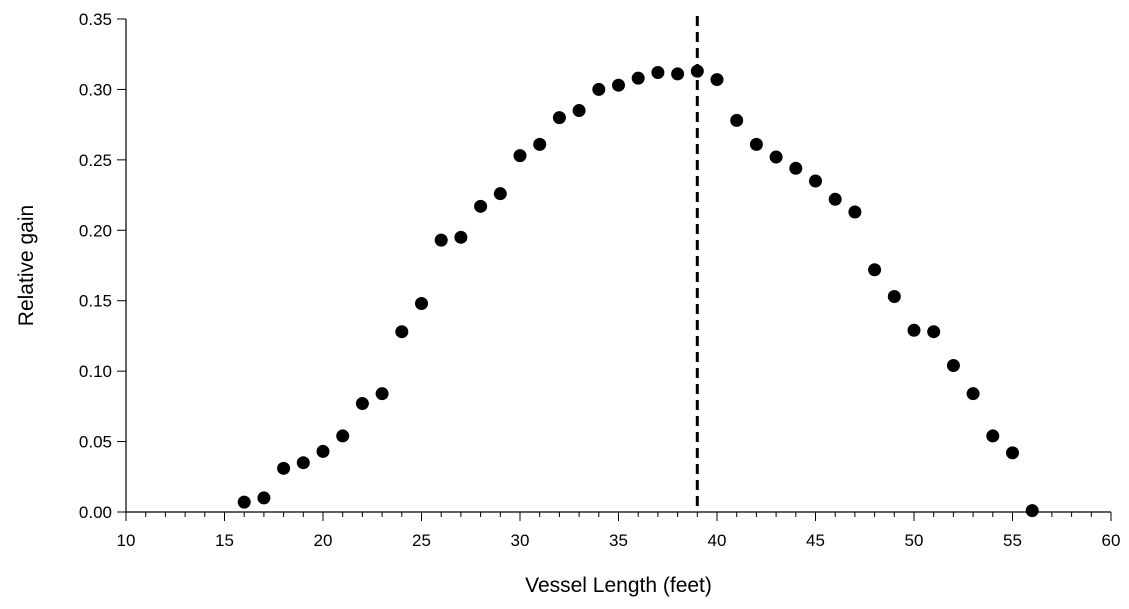  I want to click on y-tick-label: 0.10, so click(95, 371).